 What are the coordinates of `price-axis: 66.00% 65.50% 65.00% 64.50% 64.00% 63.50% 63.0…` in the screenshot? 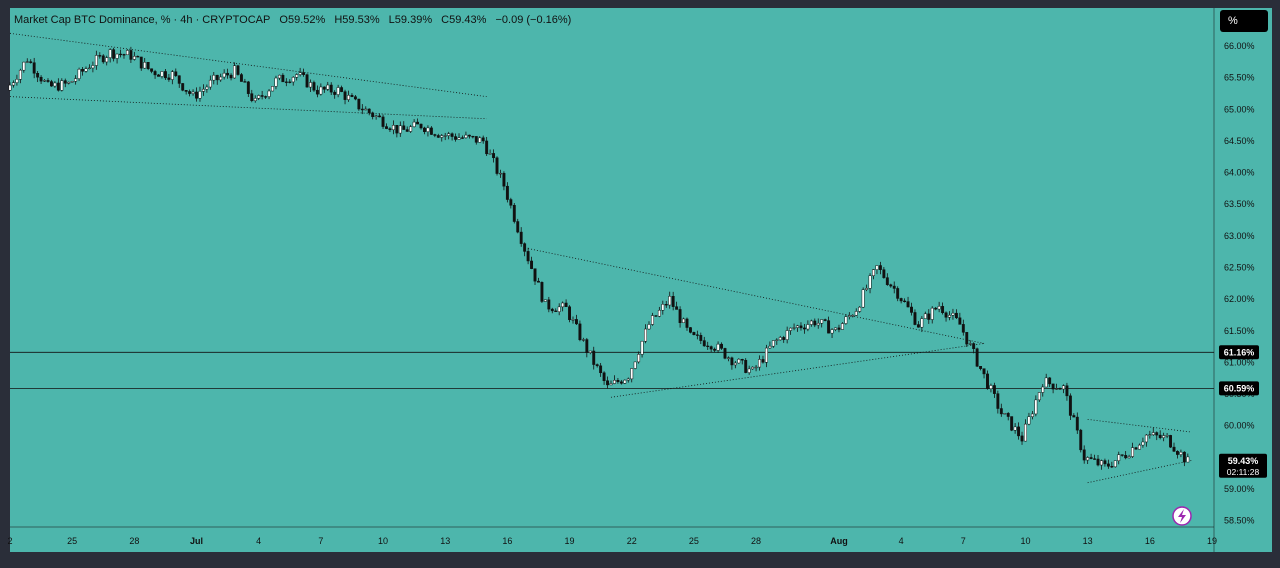 It's located at (1239, 283).